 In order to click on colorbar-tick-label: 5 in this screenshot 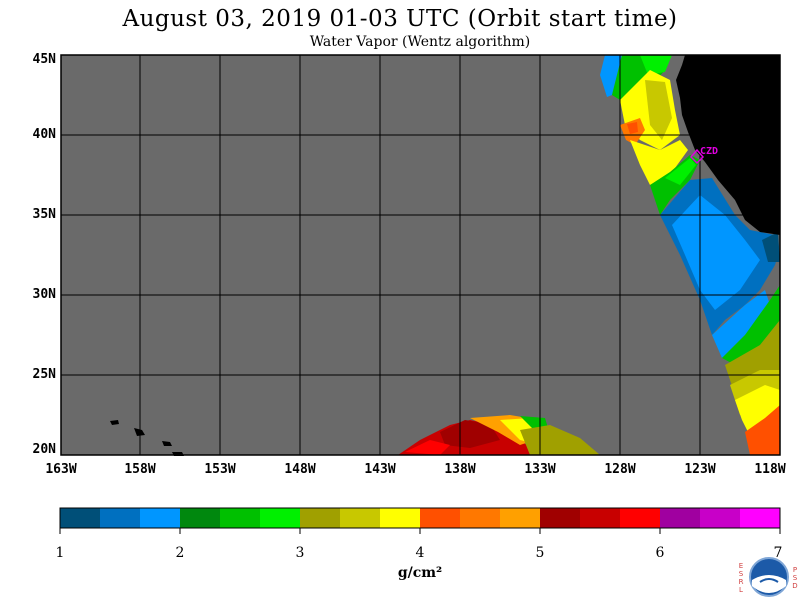, I will do `click(540, 553)`.